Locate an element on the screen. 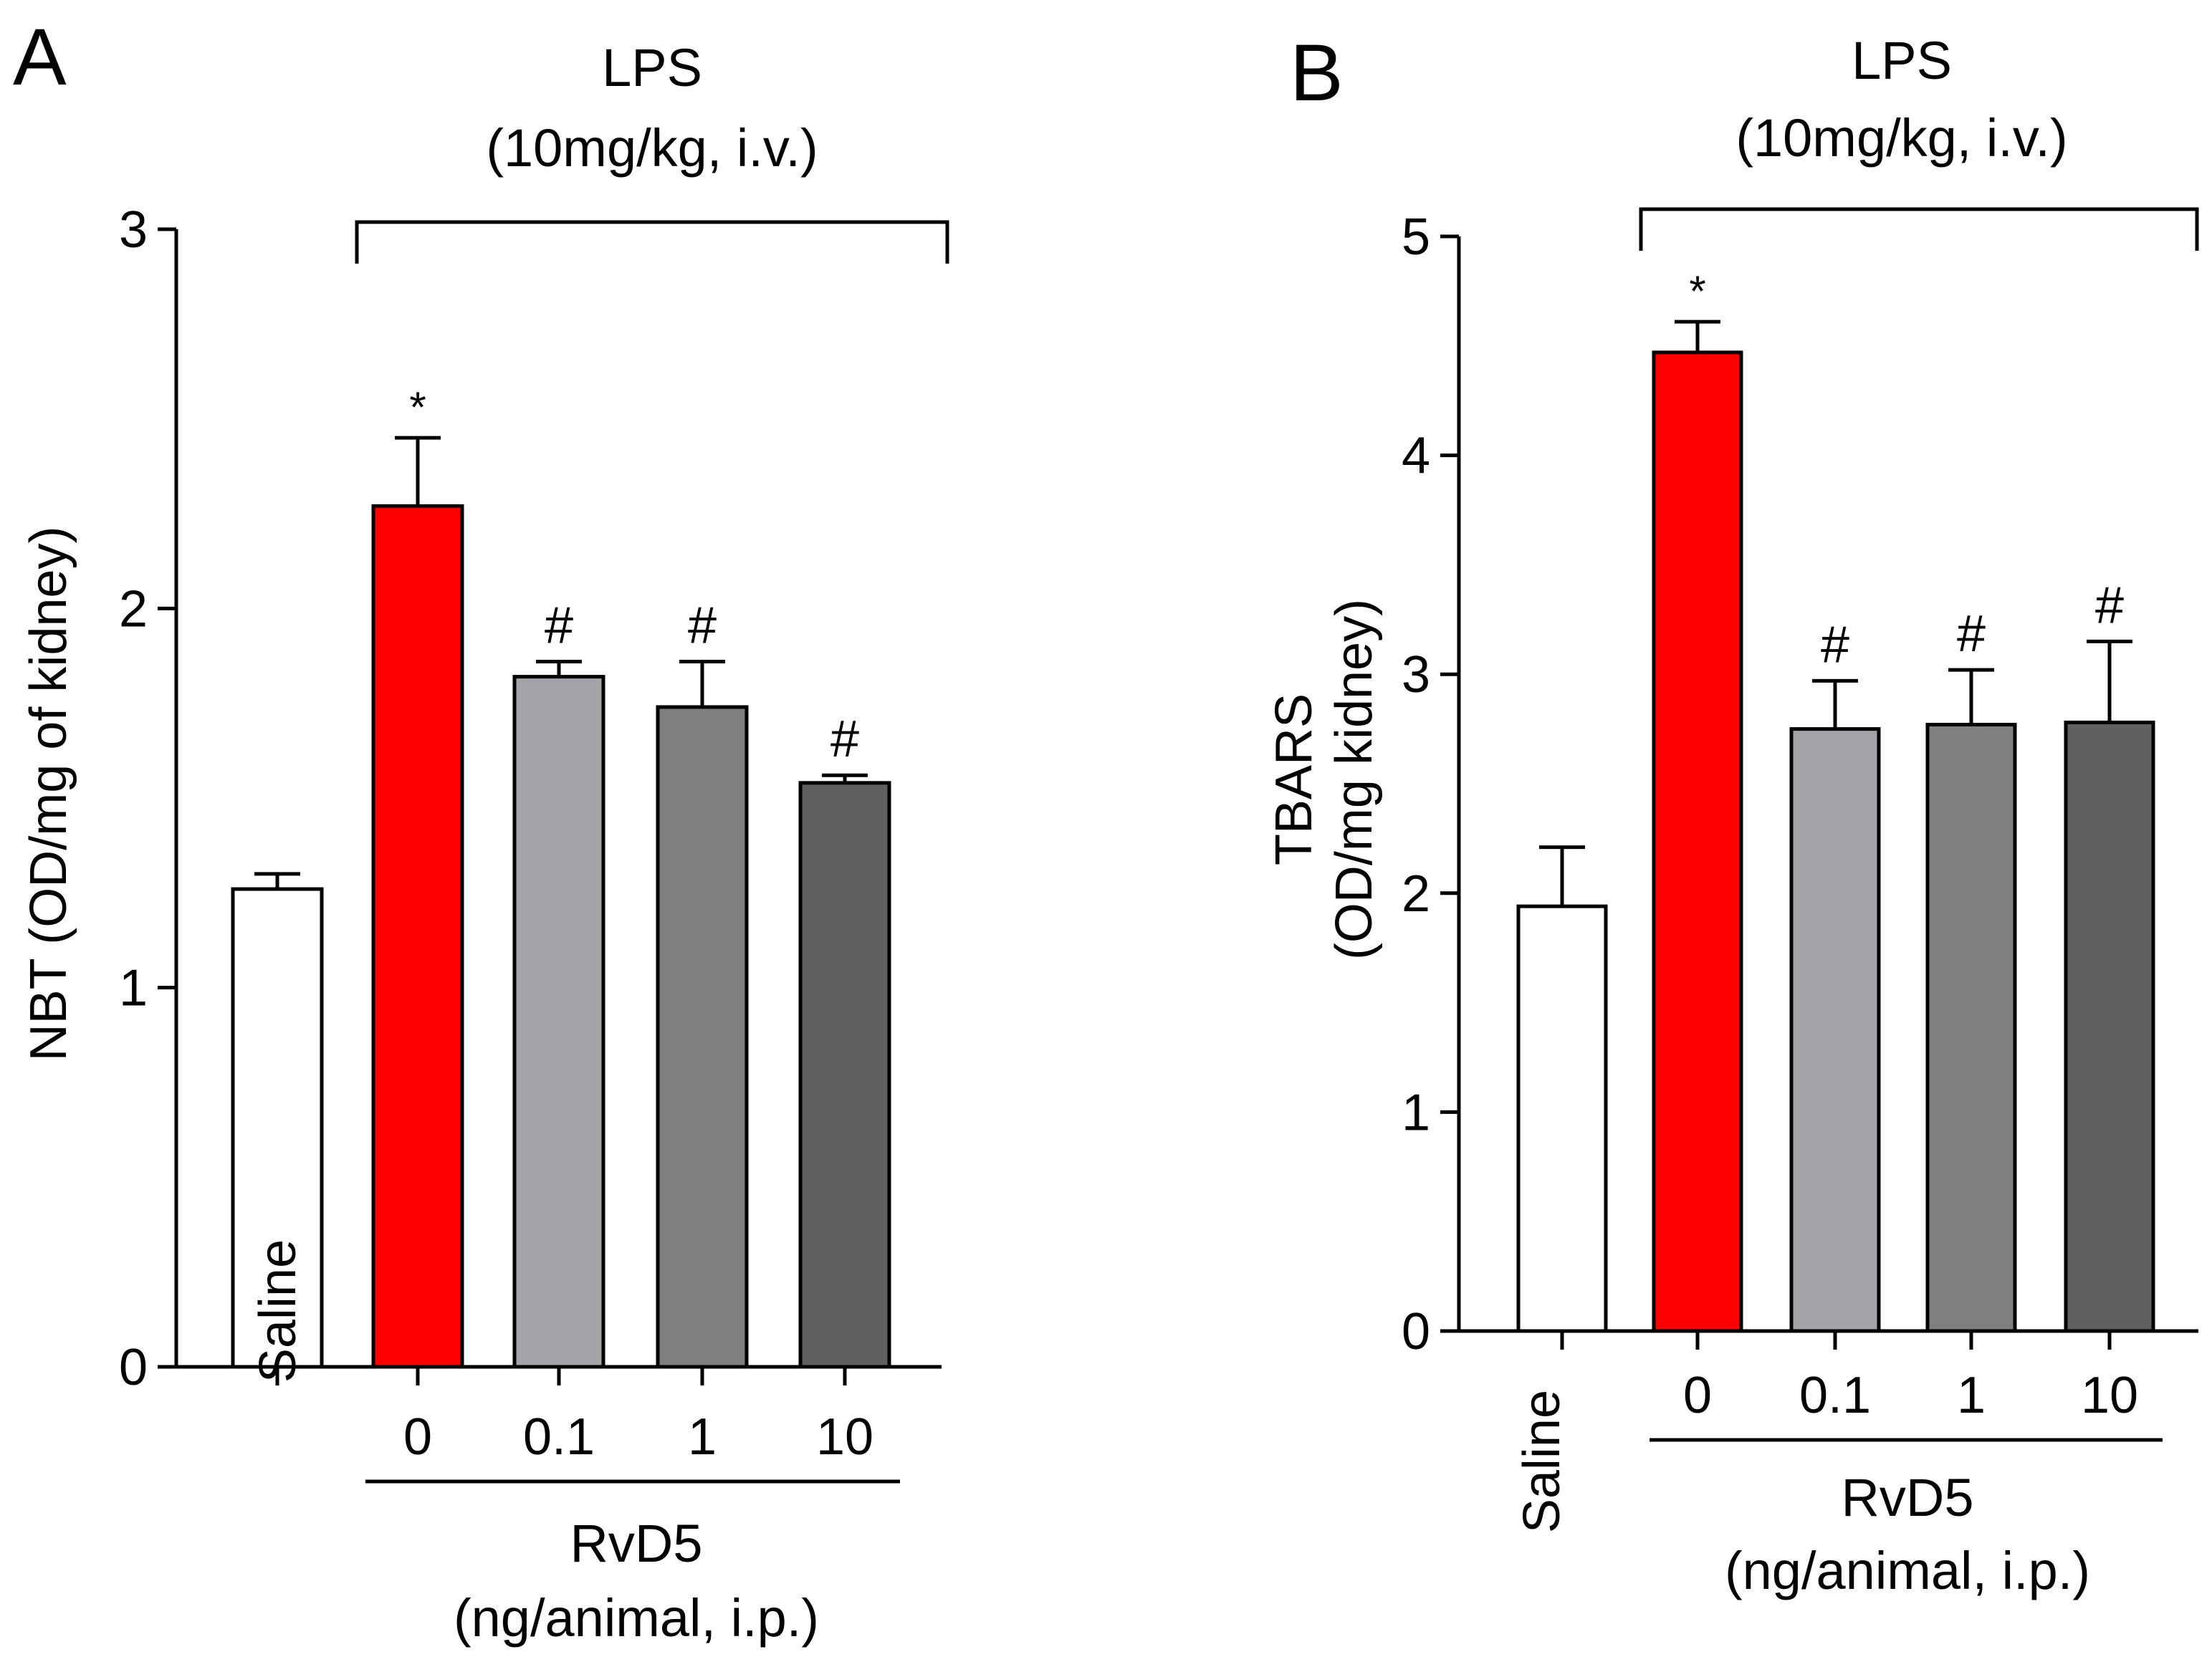 This screenshot has width=2212, height=1667. panel-b-rvd5-label: RvD5 is located at coordinates (1907, 1497).